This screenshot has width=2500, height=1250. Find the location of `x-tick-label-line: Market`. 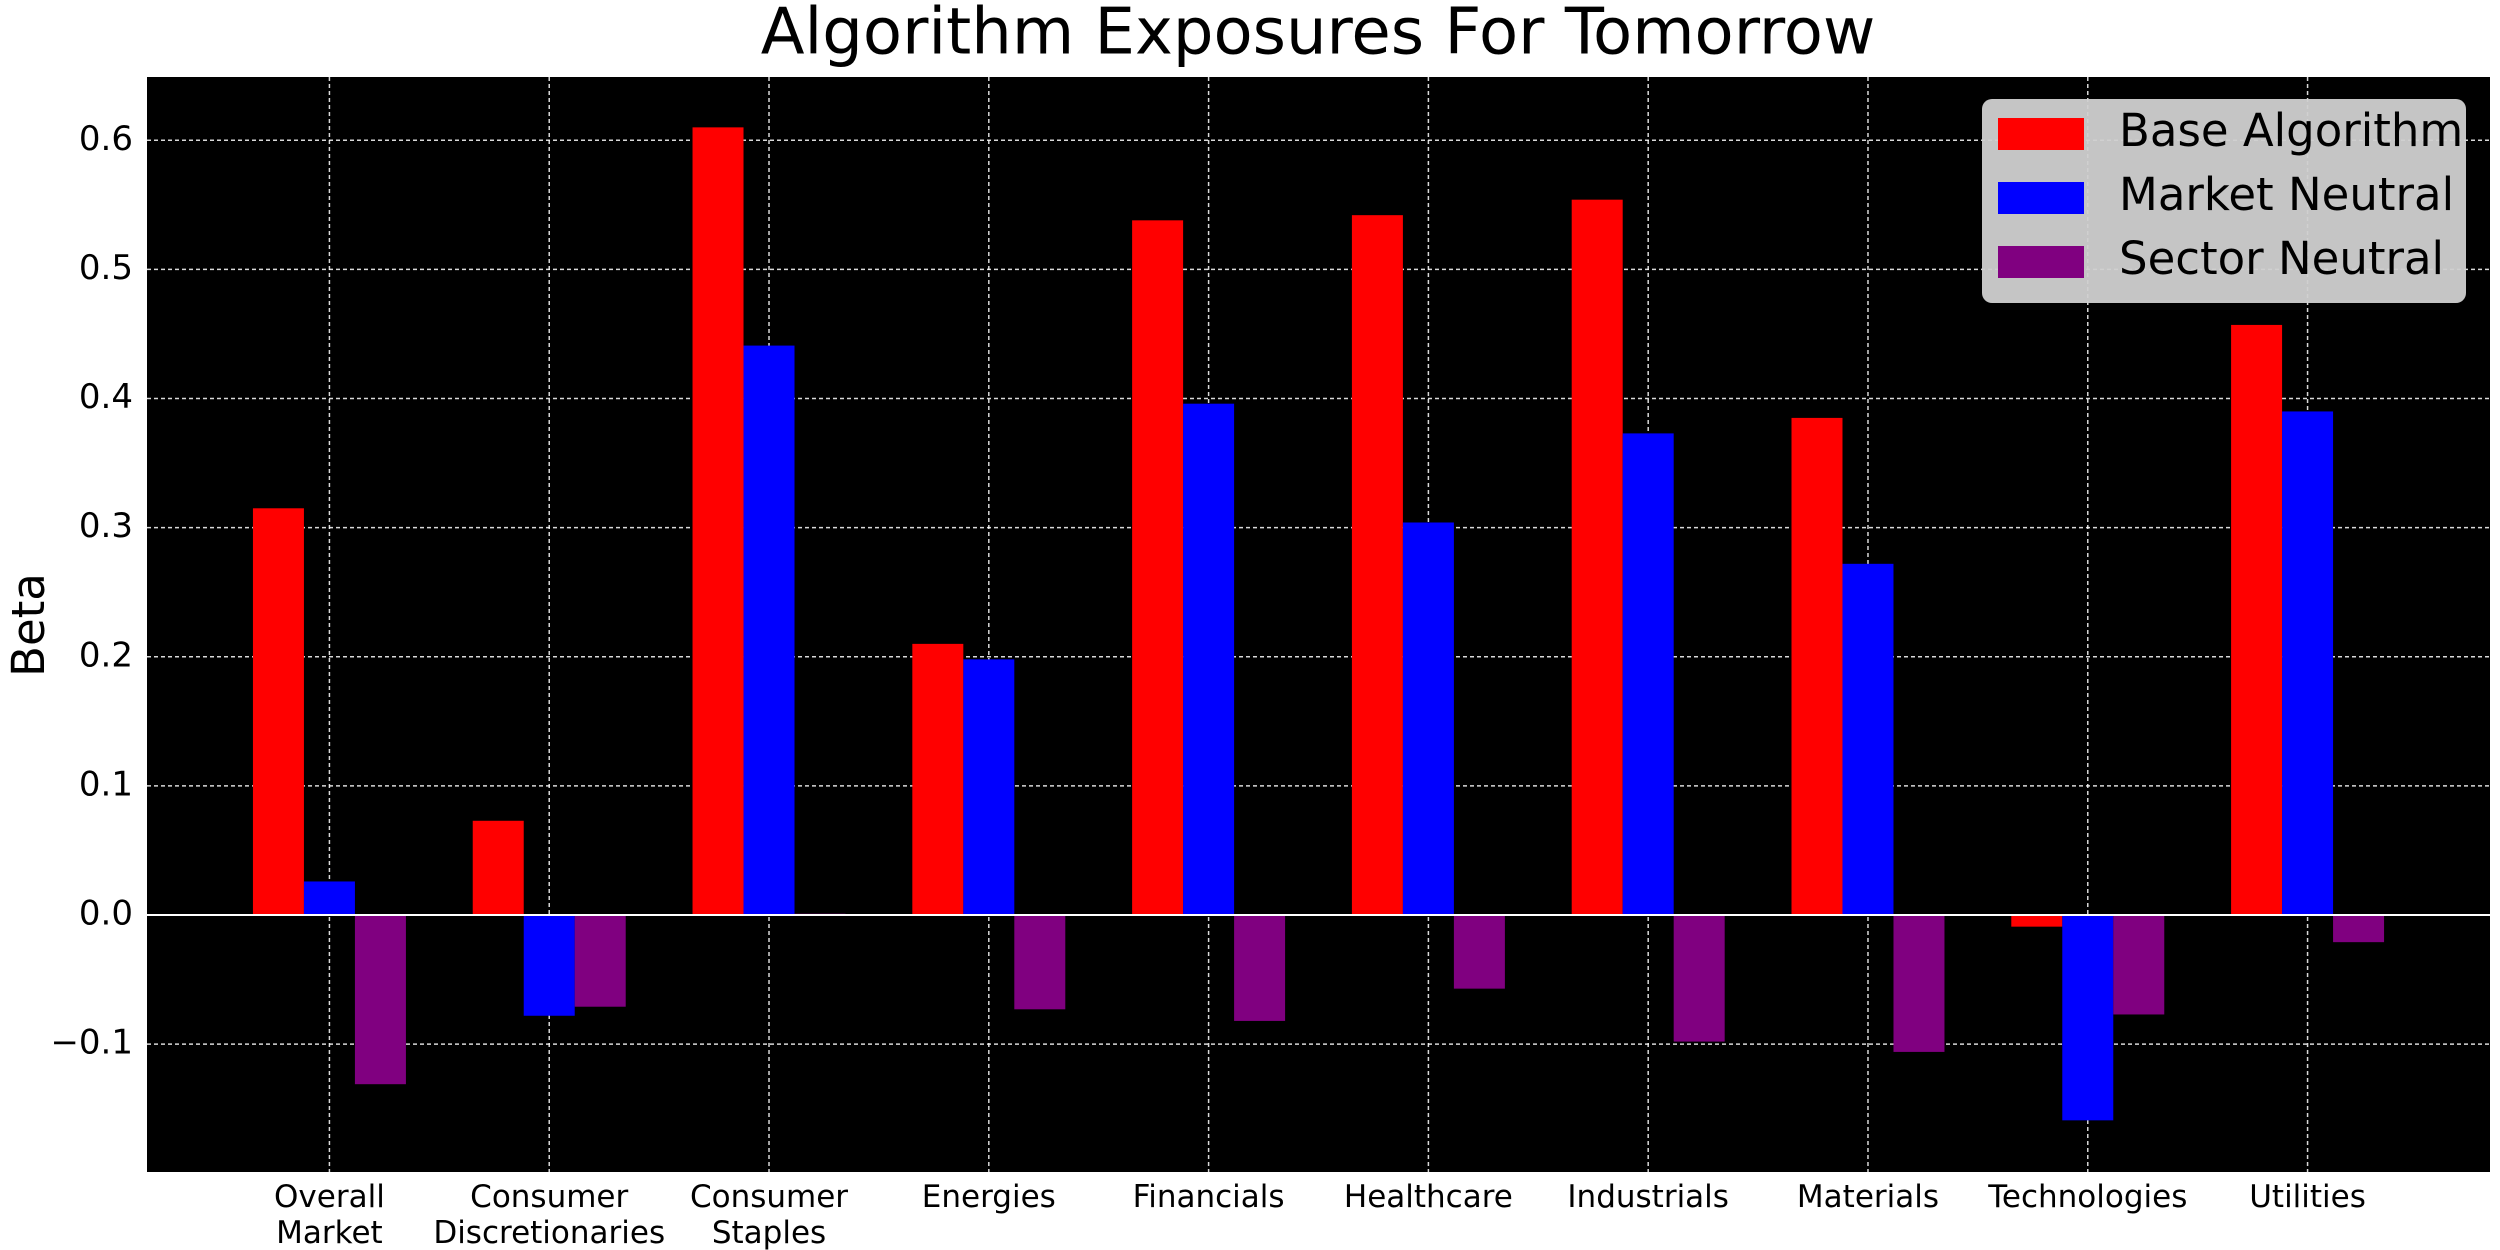

x-tick-label-line: Market is located at coordinates (329, 1232).